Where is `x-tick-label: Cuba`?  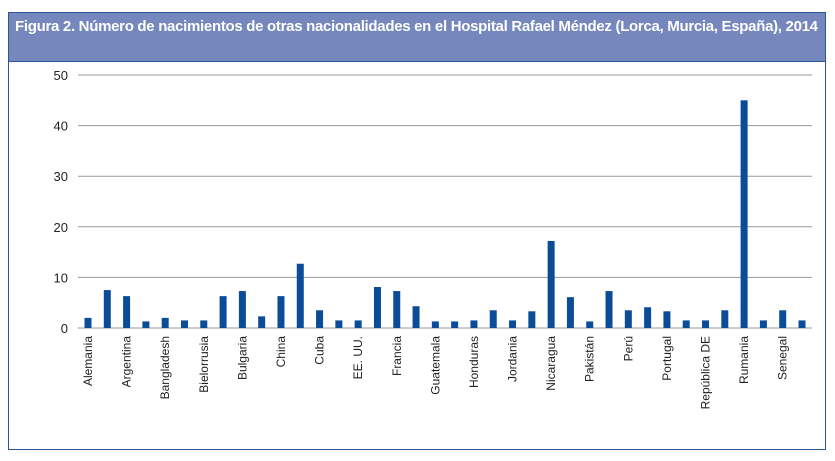
x-tick-label: Cuba is located at coordinates (320, 350).